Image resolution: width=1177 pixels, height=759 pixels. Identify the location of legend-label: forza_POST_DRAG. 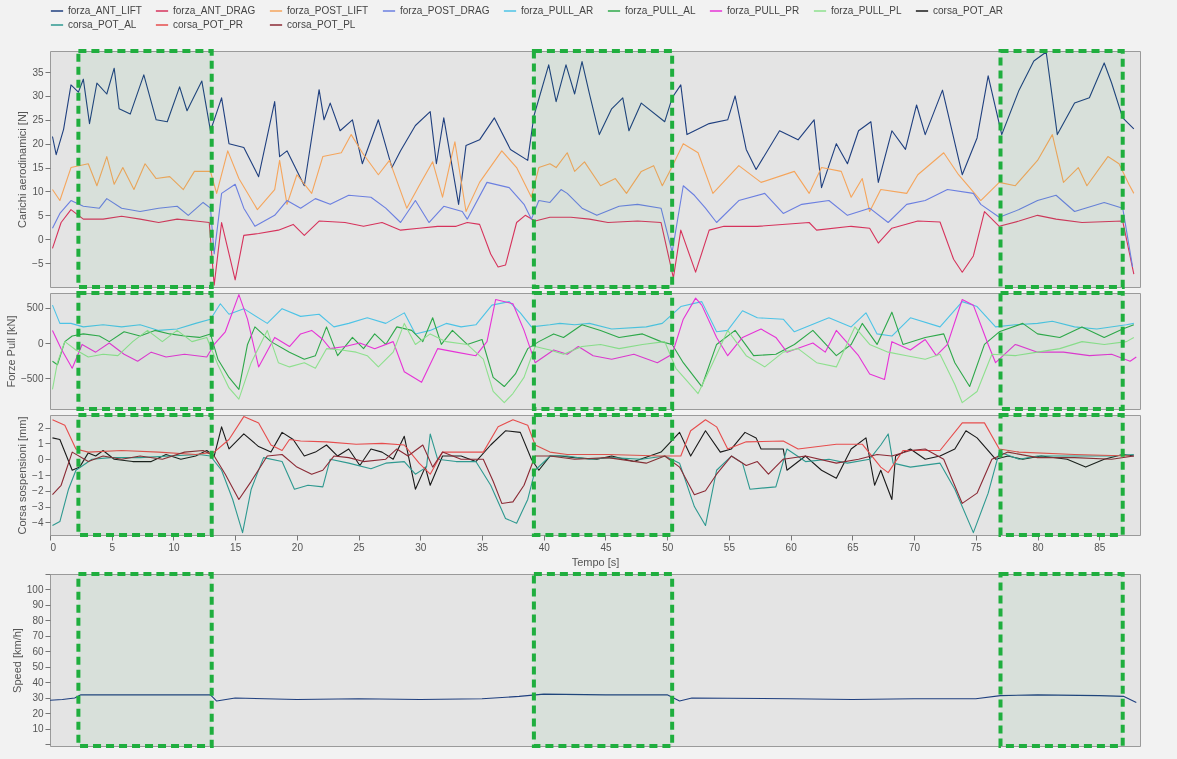
(445, 10).